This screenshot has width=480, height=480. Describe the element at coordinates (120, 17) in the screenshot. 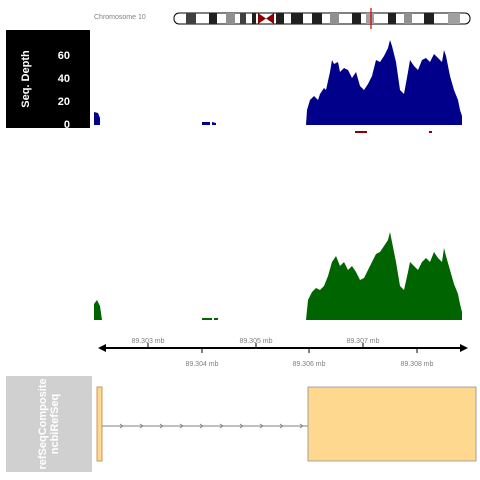

I see `chromosome-label: Chromosome 10` at that location.